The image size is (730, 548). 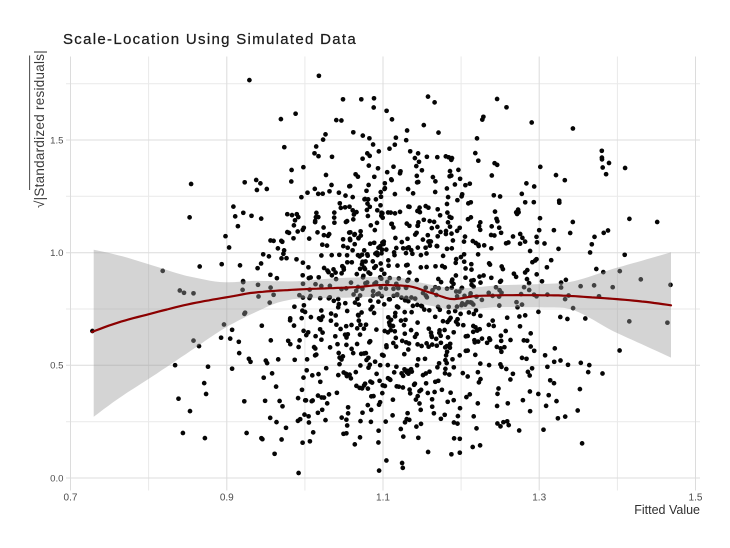 What do you see at coordinates (39, 129) in the screenshot?
I see `svg-text: √|Standardized residuals|` at bounding box center [39, 129].